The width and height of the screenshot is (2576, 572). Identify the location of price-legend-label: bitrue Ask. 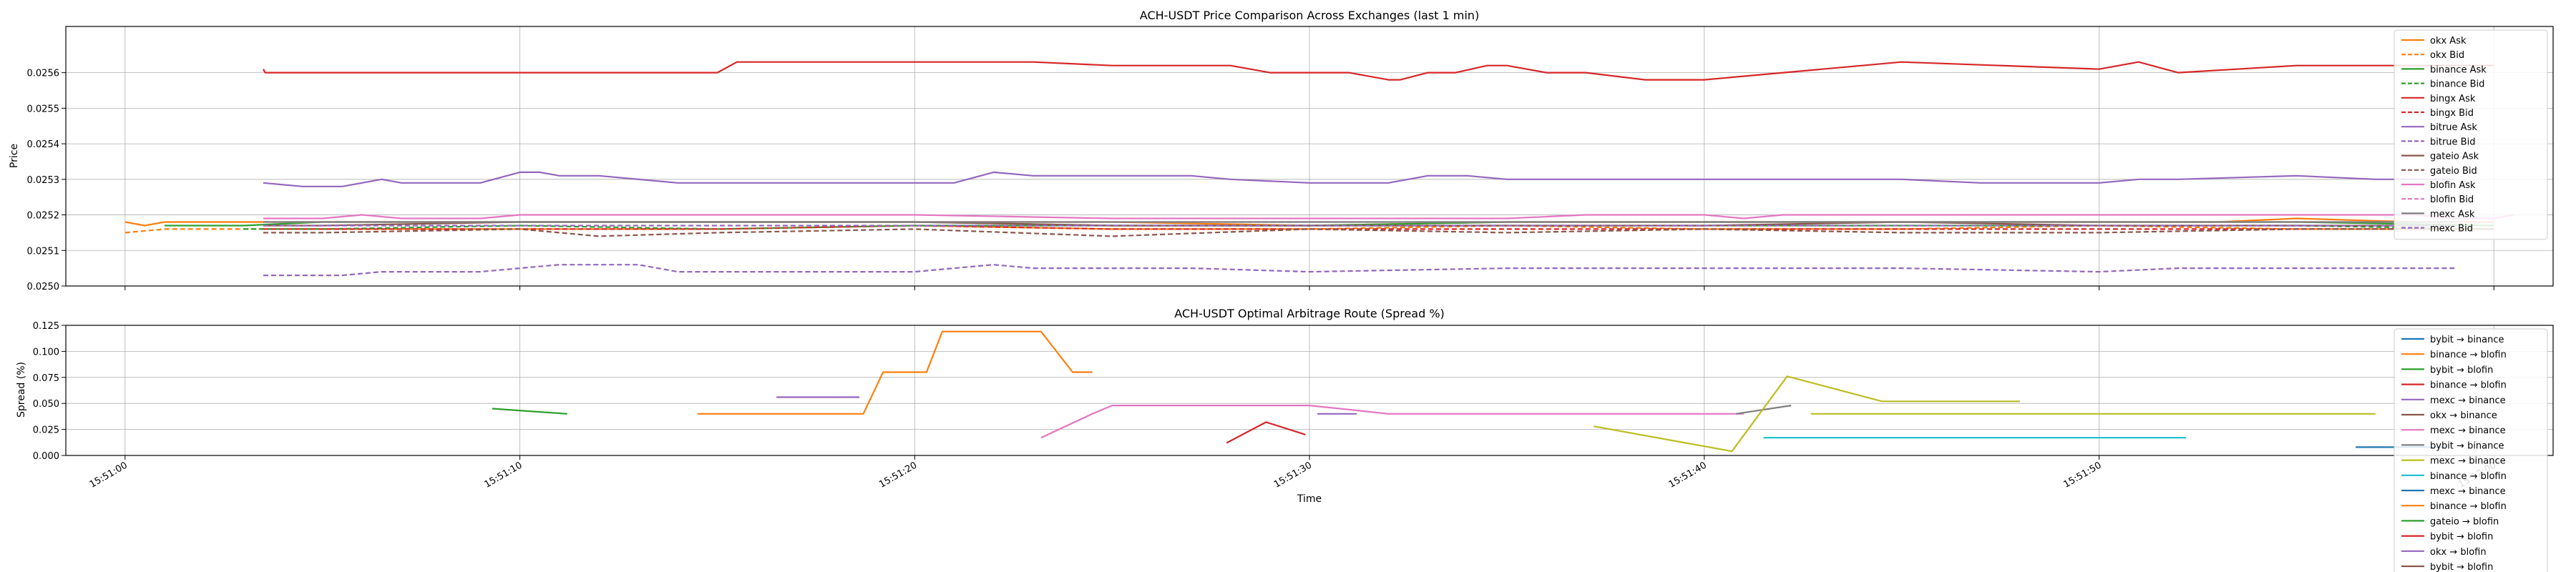
(2453, 127).